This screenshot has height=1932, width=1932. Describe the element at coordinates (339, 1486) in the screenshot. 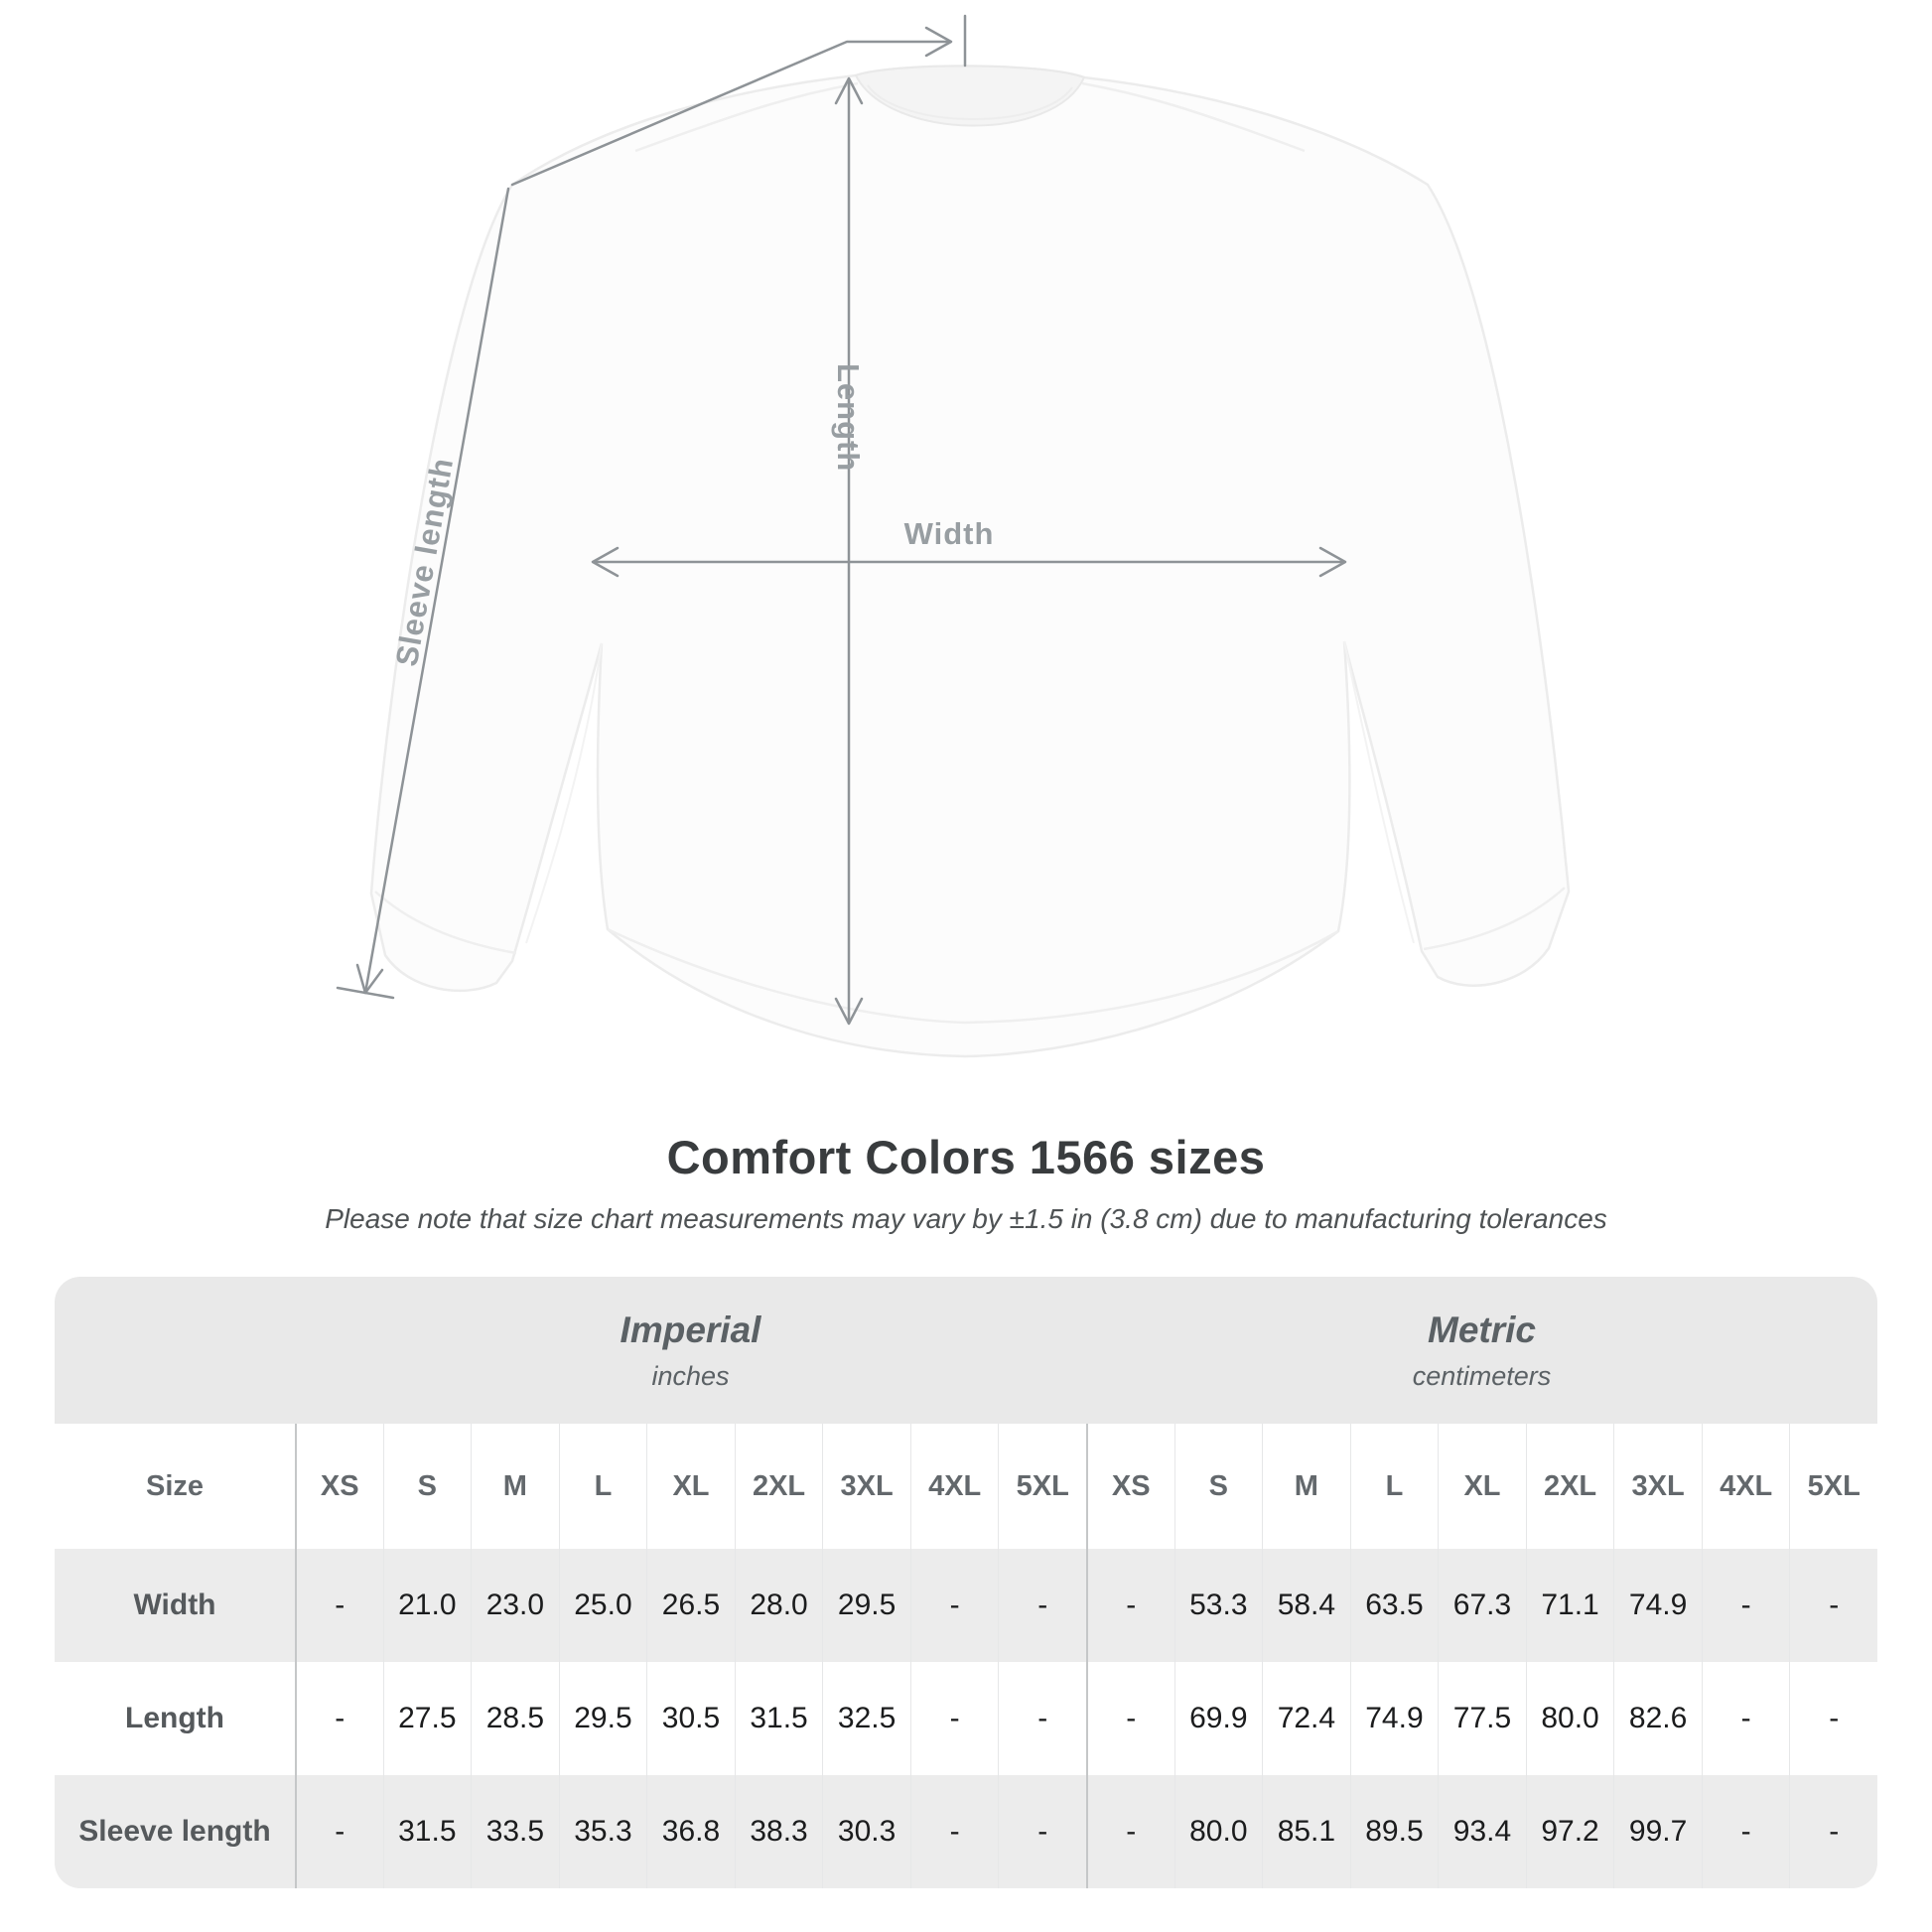

I see `size-header-imperial-xs: XS` at that location.